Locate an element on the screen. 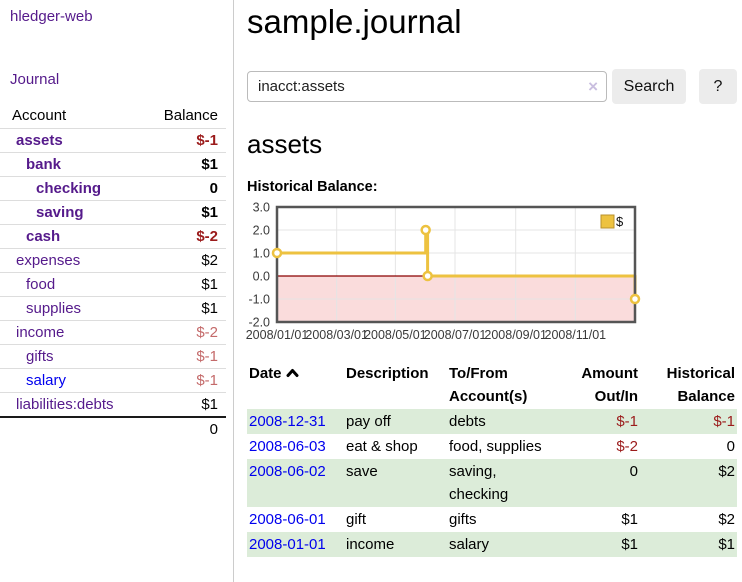 The image size is (742, 582). svg-text: 2008/11/01 is located at coordinates (576, 335).